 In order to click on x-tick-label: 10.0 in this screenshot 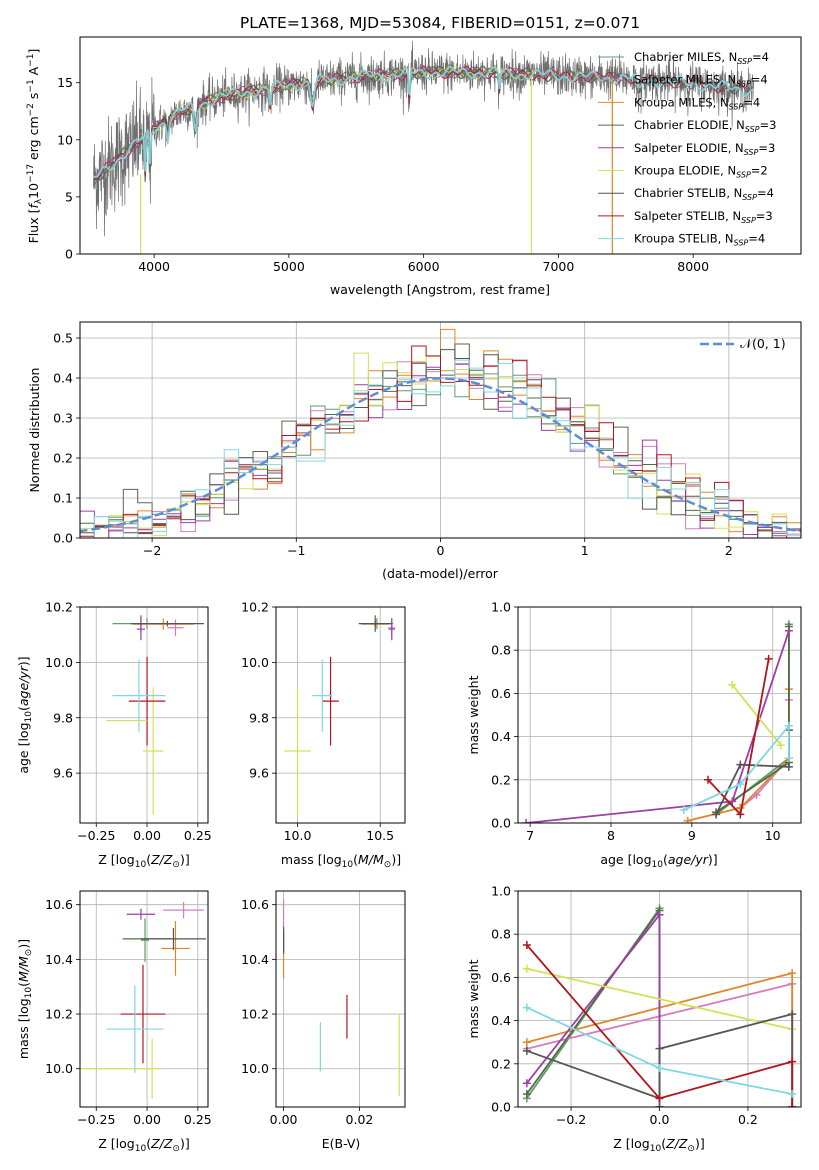, I will do `click(298, 835)`.